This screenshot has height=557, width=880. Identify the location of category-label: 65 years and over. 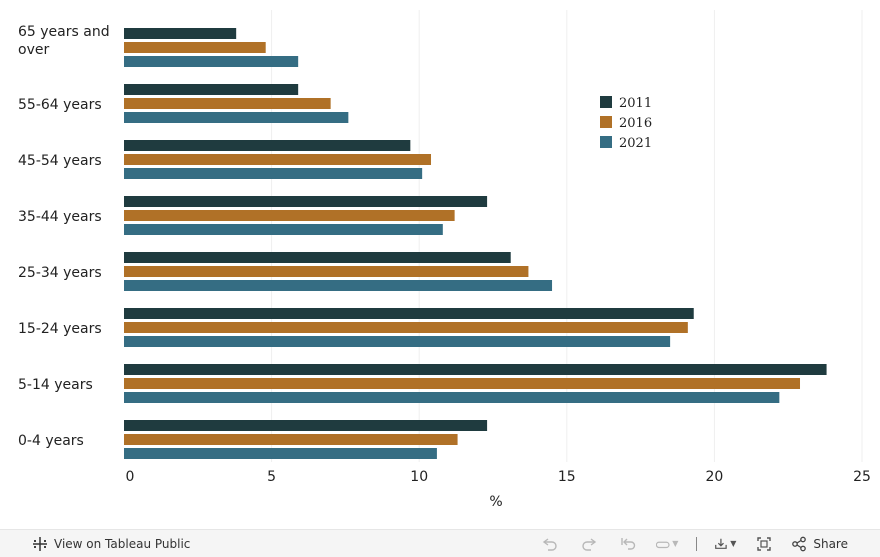
(64, 41).